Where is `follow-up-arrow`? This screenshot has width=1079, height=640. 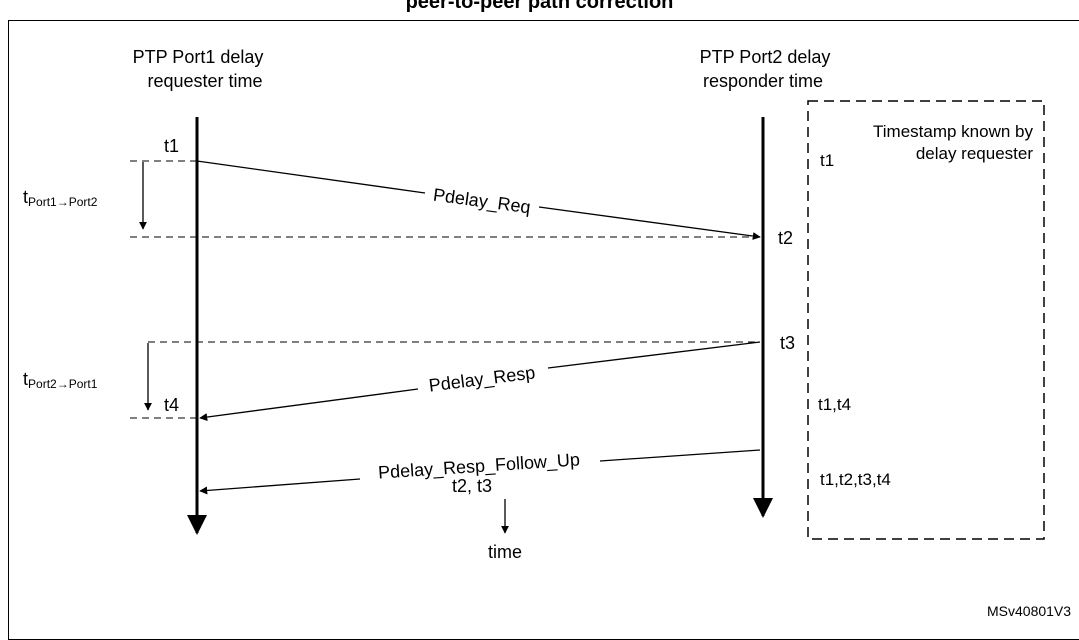 follow-up-arrow is located at coordinates (280, 486).